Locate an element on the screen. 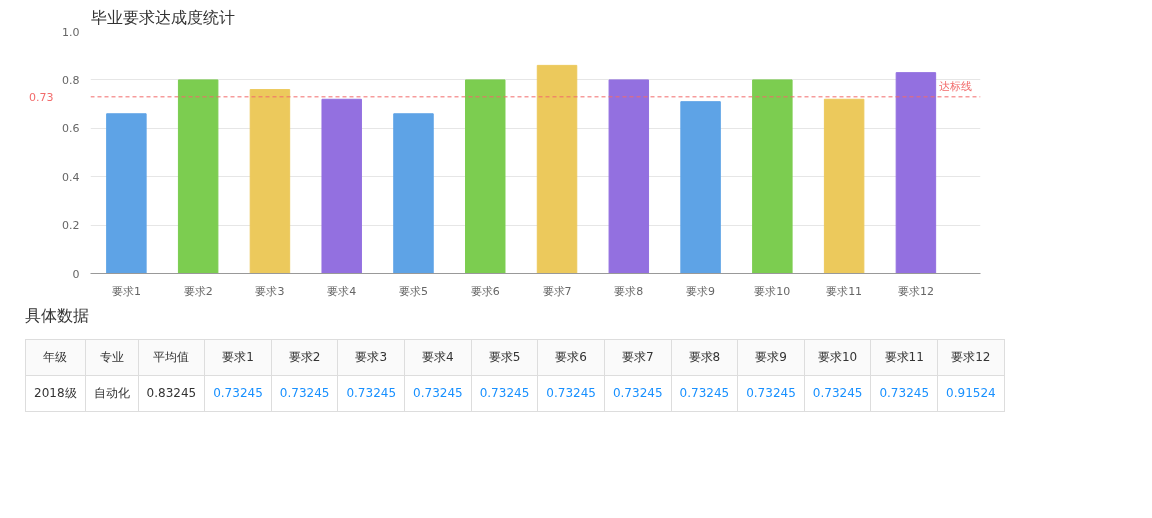  y-tick-label: 1.0 is located at coordinates (71, 32).